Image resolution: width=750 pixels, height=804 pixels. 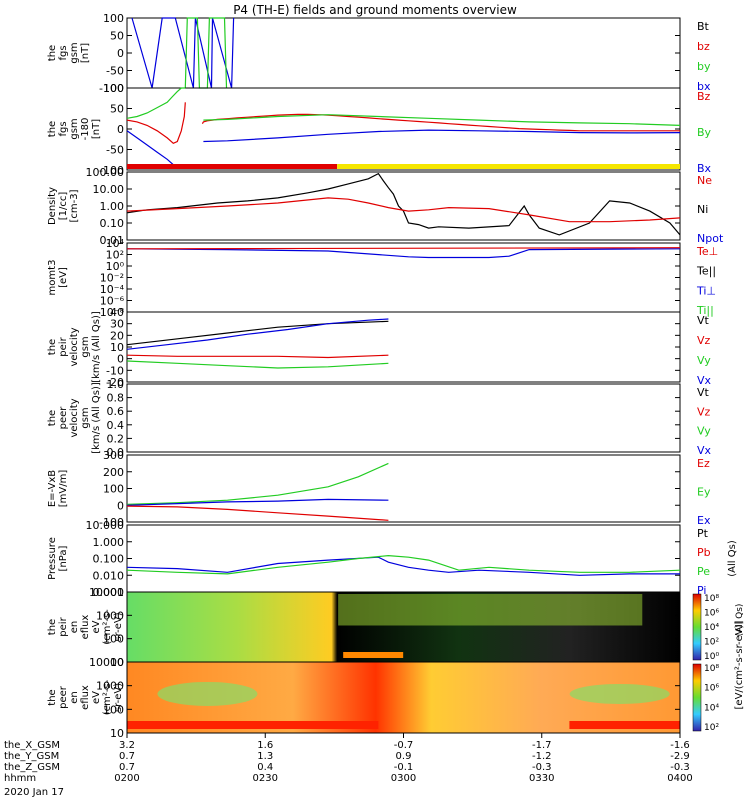 I want to click on pressure-ytick-label: 0.100, so click(x=109, y=559).